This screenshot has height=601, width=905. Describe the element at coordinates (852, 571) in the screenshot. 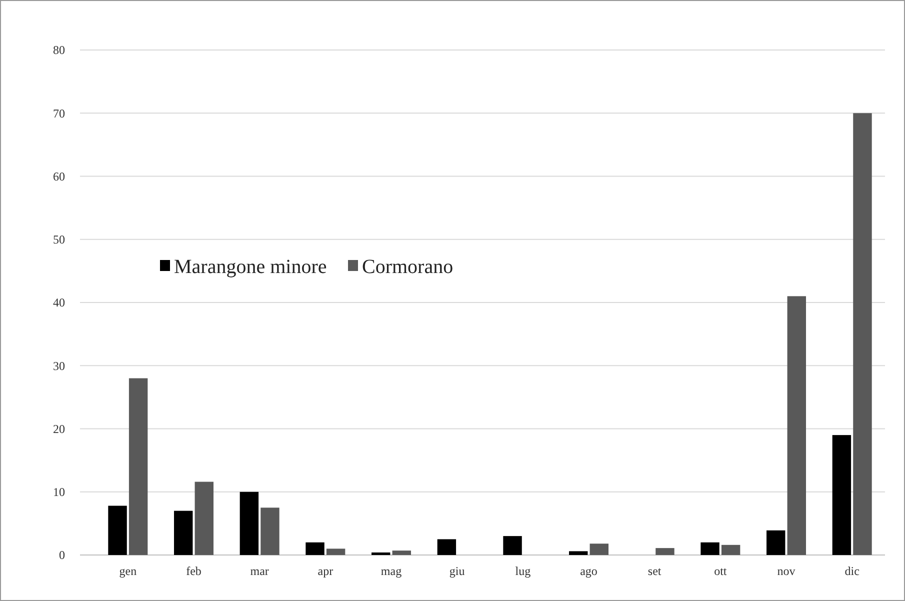

I see `x-tick-label: dic` at that location.